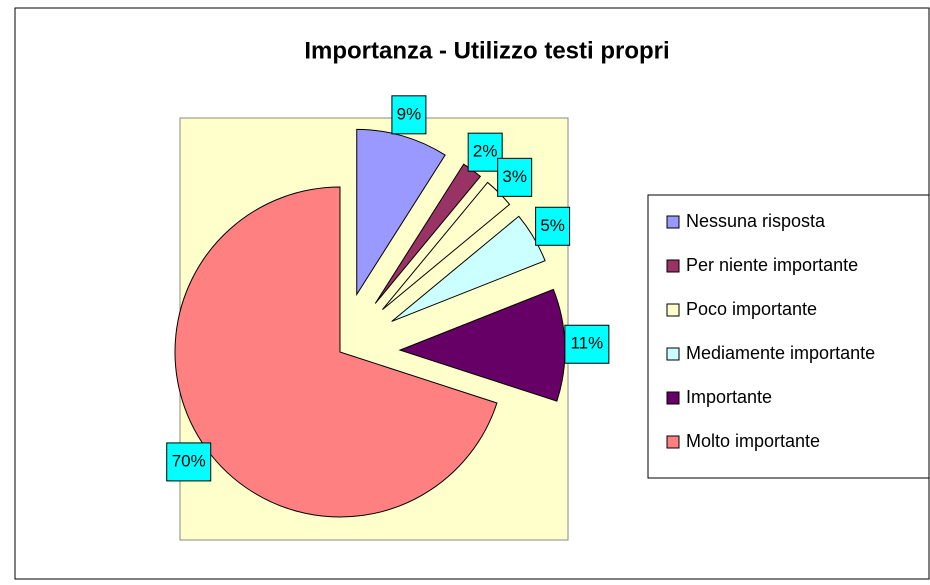 The width and height of the screenshot is (930, 585). Describe the element at coordinates (756, 221) in the screenshot. I see `legend-label: Nessuna risposta` at that location.